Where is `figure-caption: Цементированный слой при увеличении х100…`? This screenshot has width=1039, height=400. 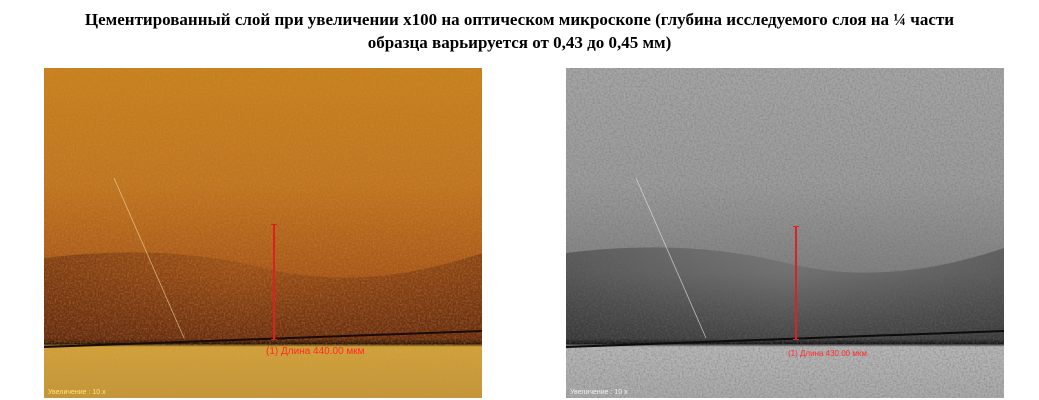 figure-caption: Цементированный слой при увеличении х100… is located at coordinates (519, 31).